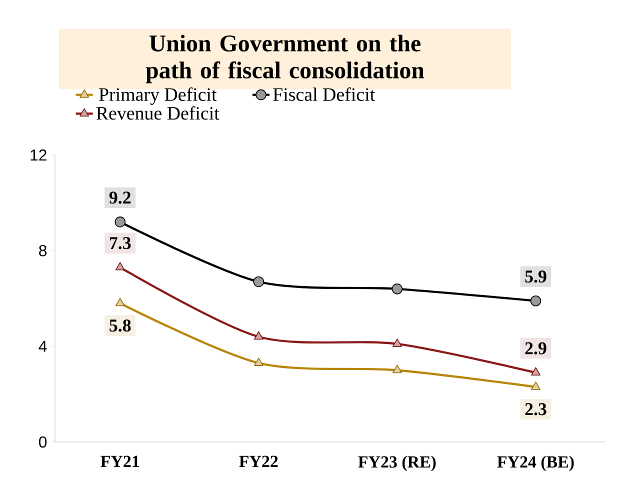 The height and width of the screenshot is (499, 621). Describe the element at coordinates (120, 325) in the screenshot. I see `data-label: 5.8` at that location.